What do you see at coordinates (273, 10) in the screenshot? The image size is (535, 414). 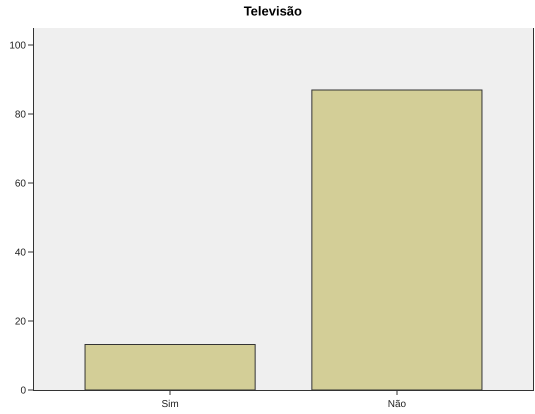 I see `chart-title: Televisão` at bounding box center [273, 10].